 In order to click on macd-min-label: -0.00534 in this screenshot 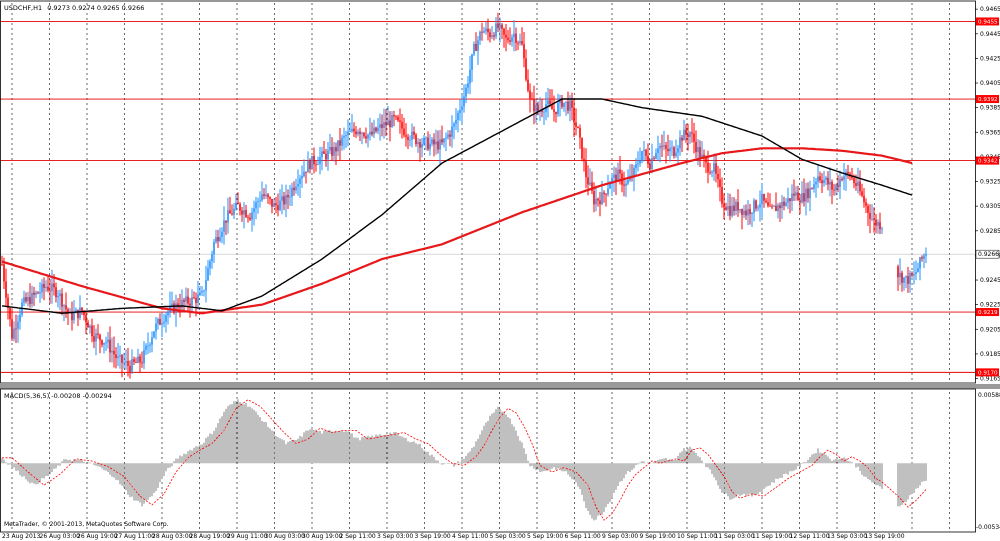, I will do `click(988, 527)`.